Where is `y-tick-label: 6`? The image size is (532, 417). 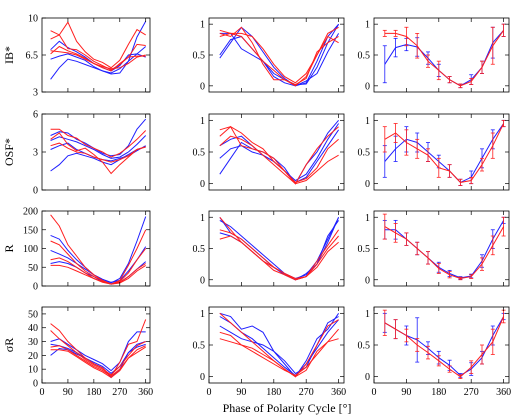
y-tick-label: 6 is located at coordinates (35, 115).